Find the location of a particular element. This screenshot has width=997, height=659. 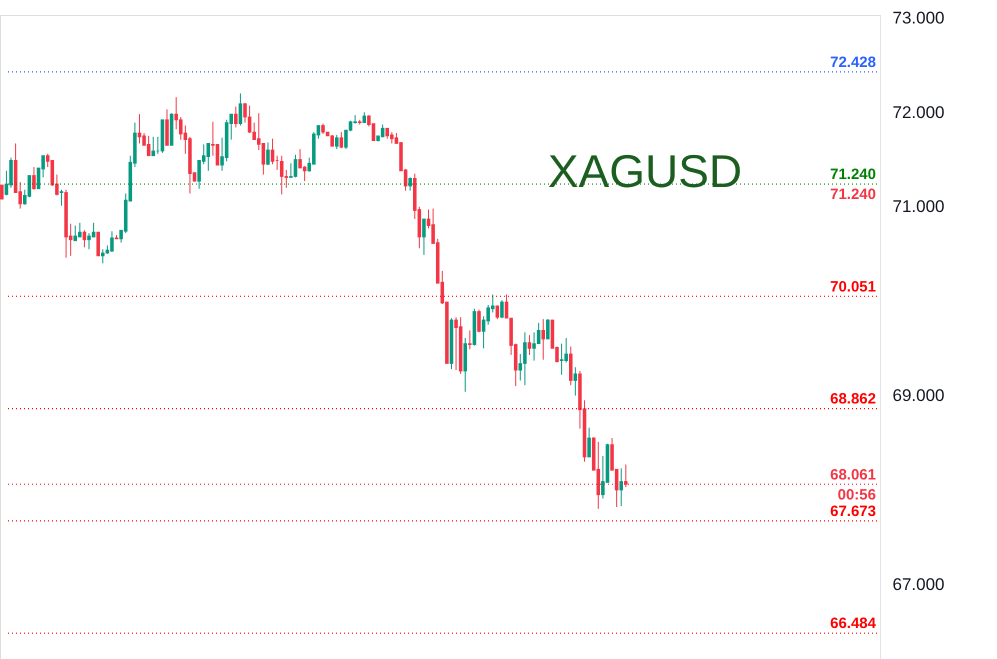

text: XAGUSD is located at coordinates (645, 171).